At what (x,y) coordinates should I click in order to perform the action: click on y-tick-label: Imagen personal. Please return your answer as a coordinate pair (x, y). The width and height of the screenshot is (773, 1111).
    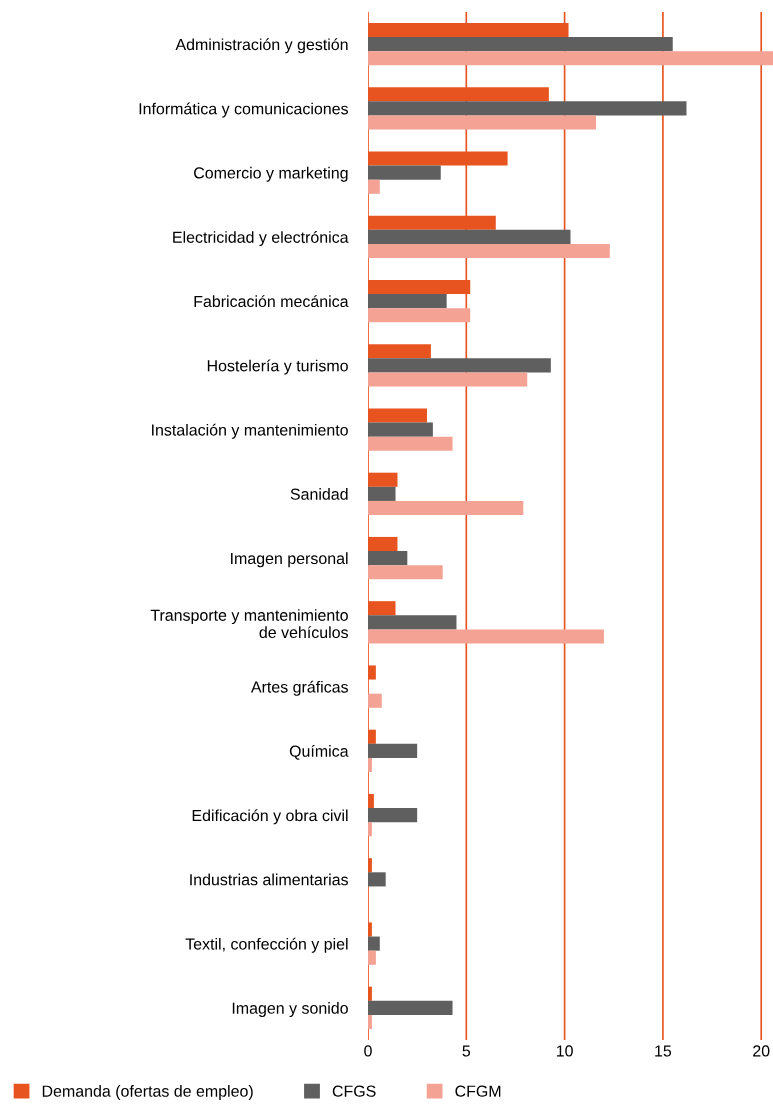
    Looking at the image, I should click on (289, 560).